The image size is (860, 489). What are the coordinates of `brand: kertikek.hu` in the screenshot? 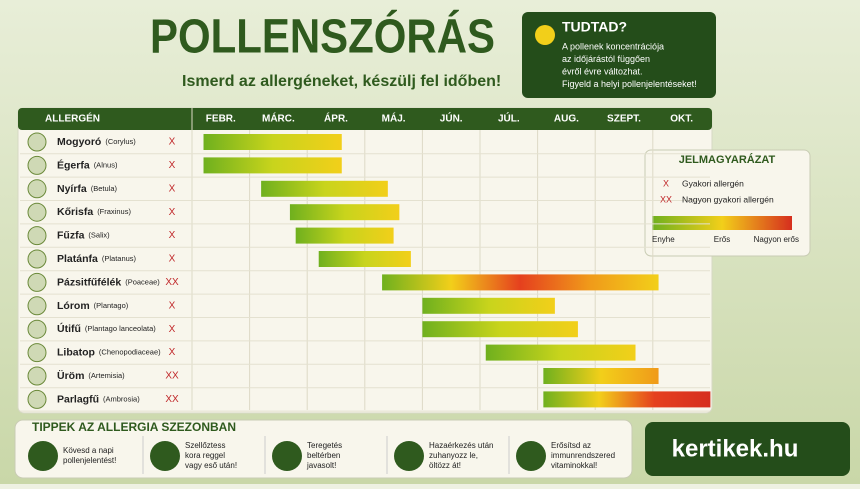 It's located at (735, 448).